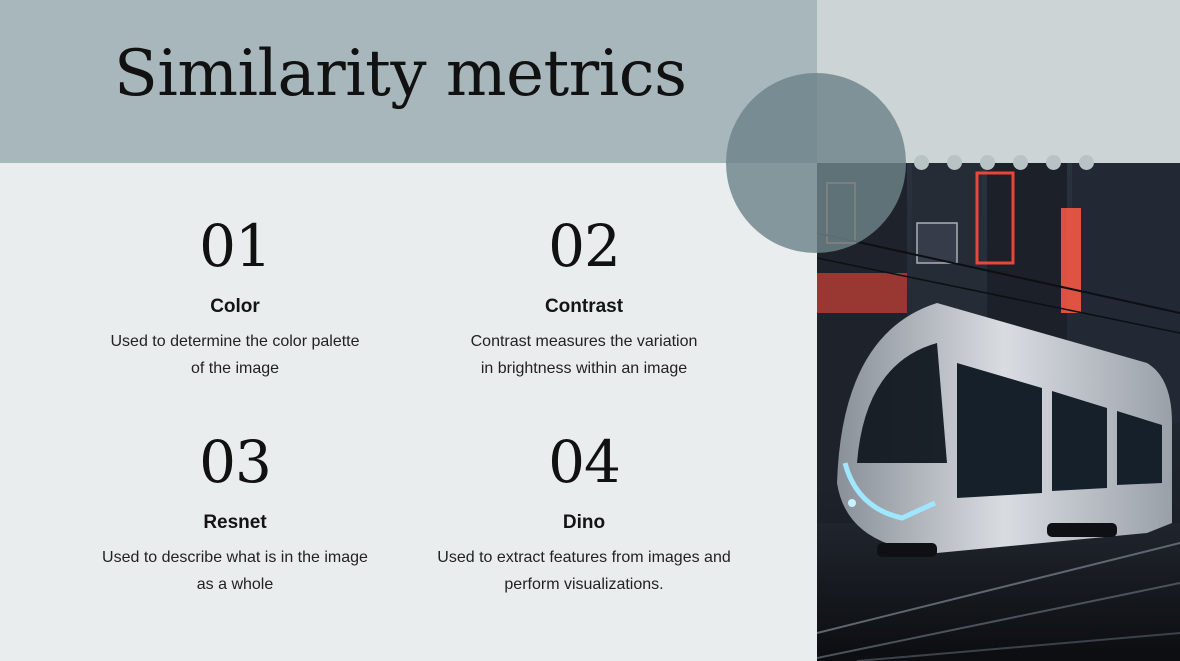  Describe the element at coordinates (584, 368) in the screenshot. I see `metric-description-line: in brightness within an image` at that location.